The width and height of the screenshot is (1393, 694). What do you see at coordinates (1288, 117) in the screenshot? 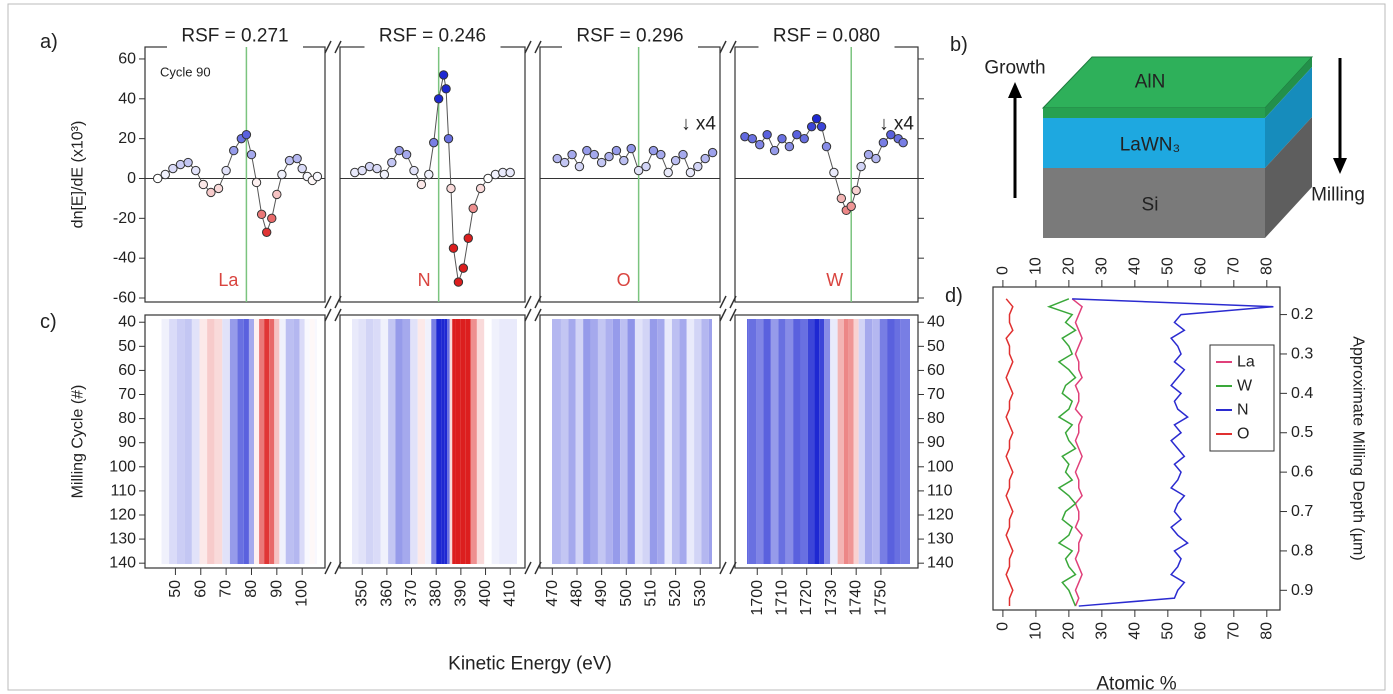
I see `lawn-side-face` at bounding box center [1288, 117].